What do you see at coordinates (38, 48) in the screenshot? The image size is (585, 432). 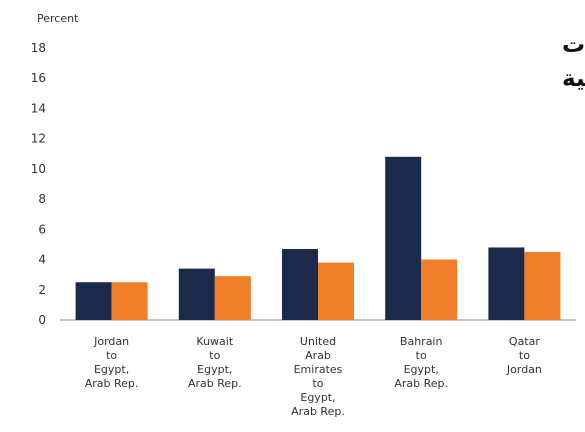 I see `y-tick-label: 18` at bounding box center [38, 48].